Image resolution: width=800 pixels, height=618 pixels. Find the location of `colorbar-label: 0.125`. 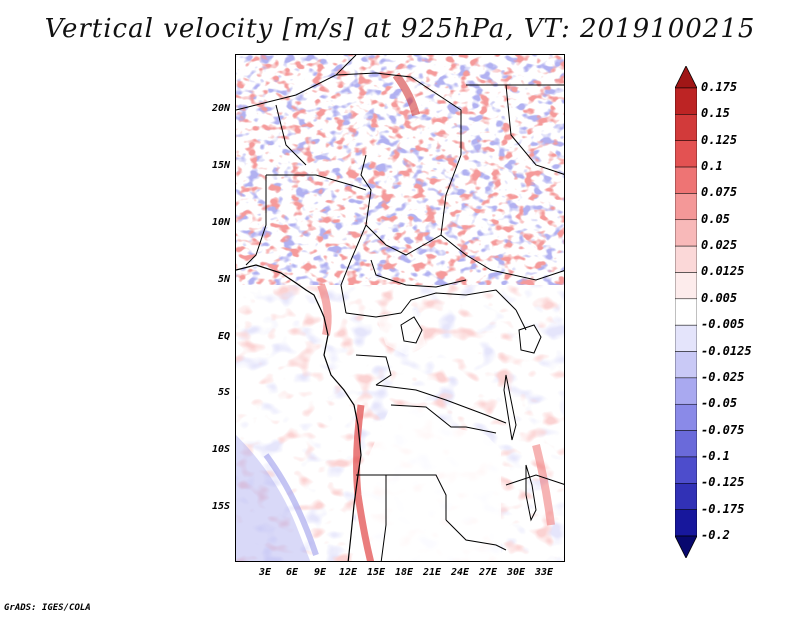

colorbar-label: 0.125 is located at coordinates (719, 139).